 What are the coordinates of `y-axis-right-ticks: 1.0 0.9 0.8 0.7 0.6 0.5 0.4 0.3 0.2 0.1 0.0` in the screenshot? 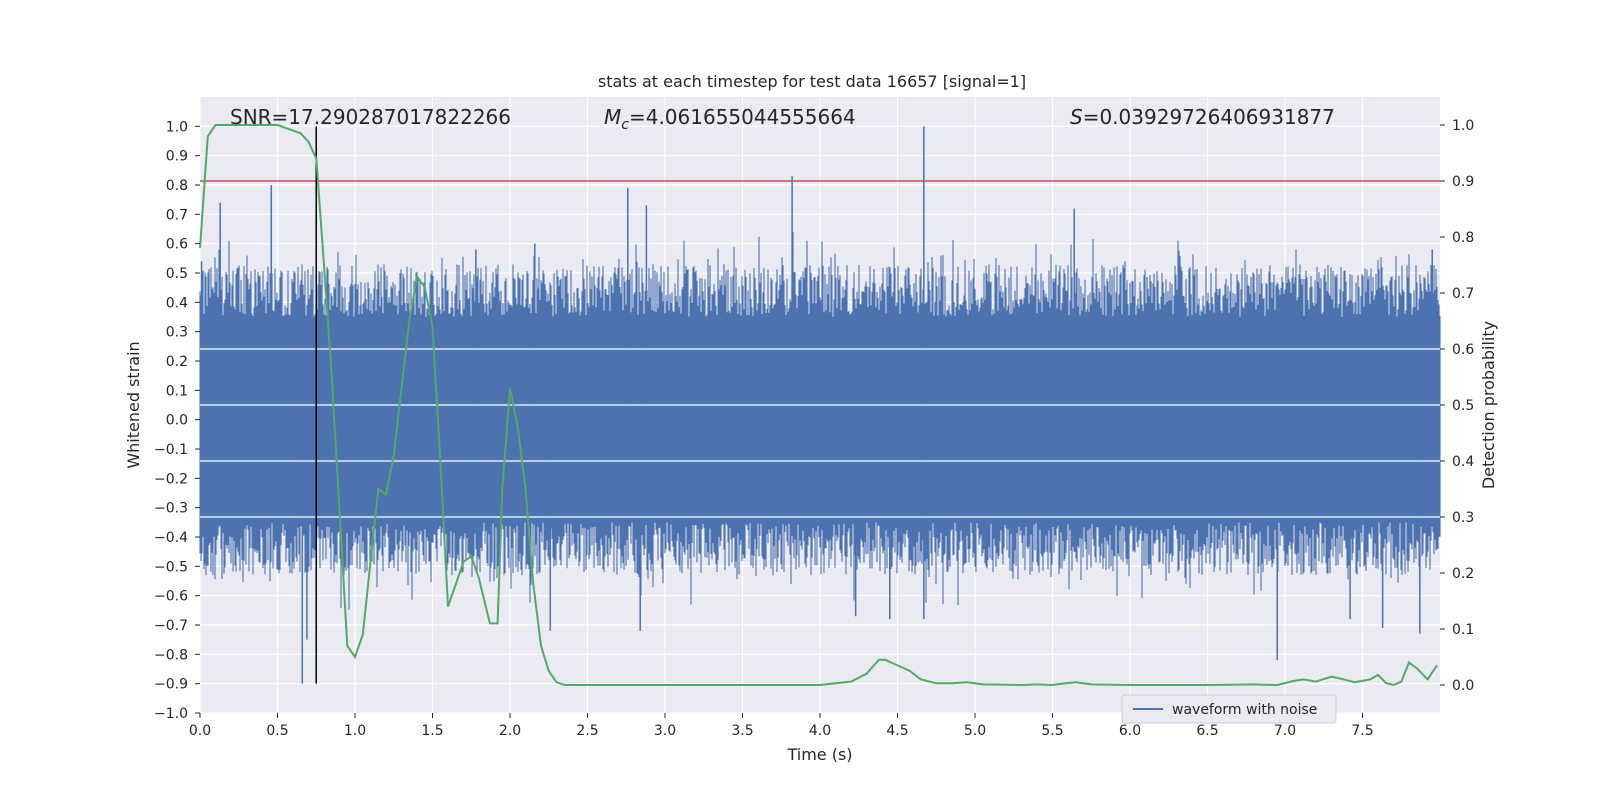 It's located at (1457, 406).